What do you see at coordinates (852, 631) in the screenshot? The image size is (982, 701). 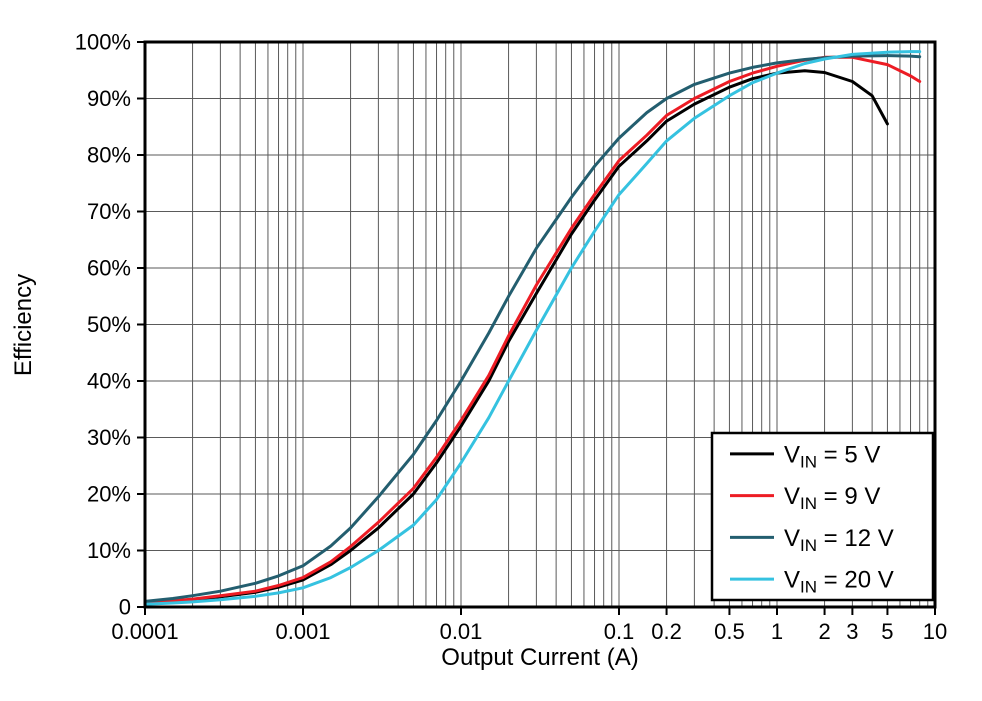 I see `x-tick-label: 3` at bounding box center [852, 631].